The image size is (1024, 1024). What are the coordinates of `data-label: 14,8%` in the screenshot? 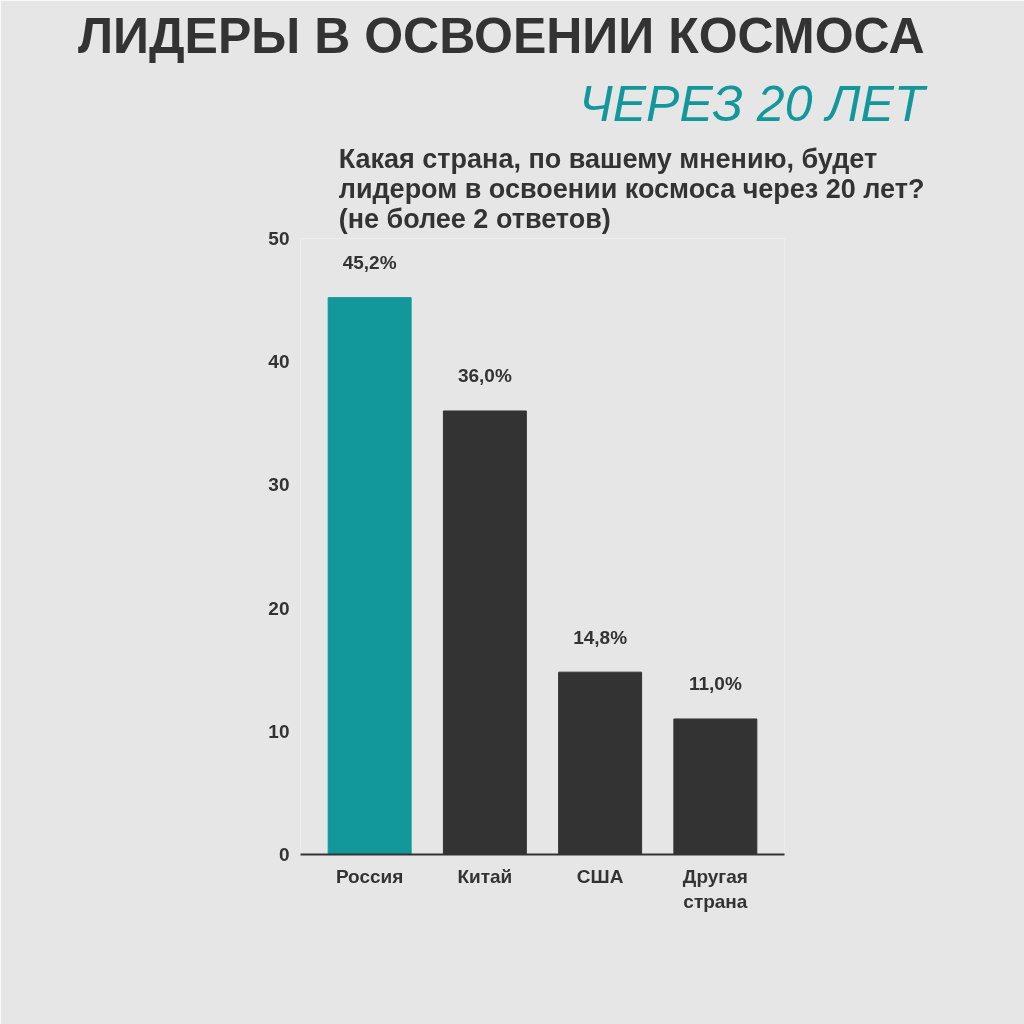 It's located at (600, 637).